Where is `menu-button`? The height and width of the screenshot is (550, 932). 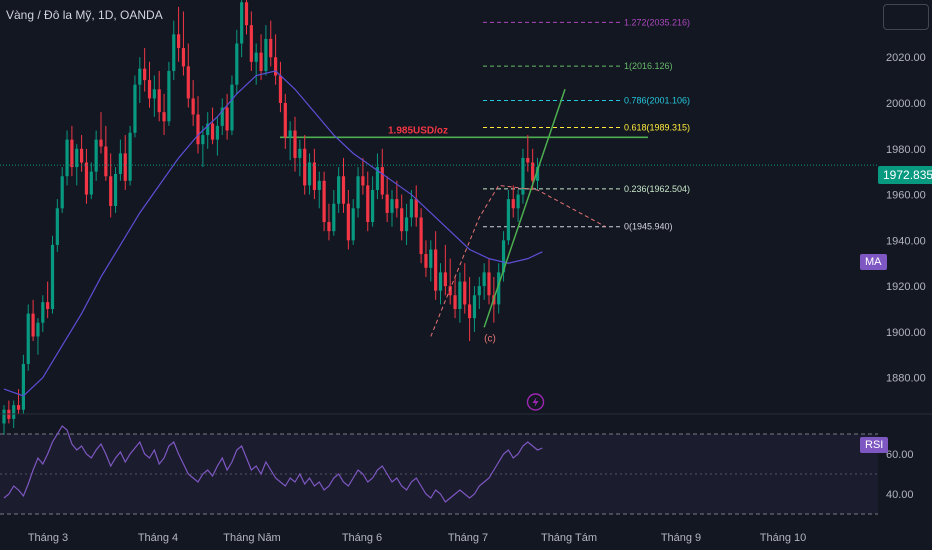 menu-button is located at coordinates (906, 17).